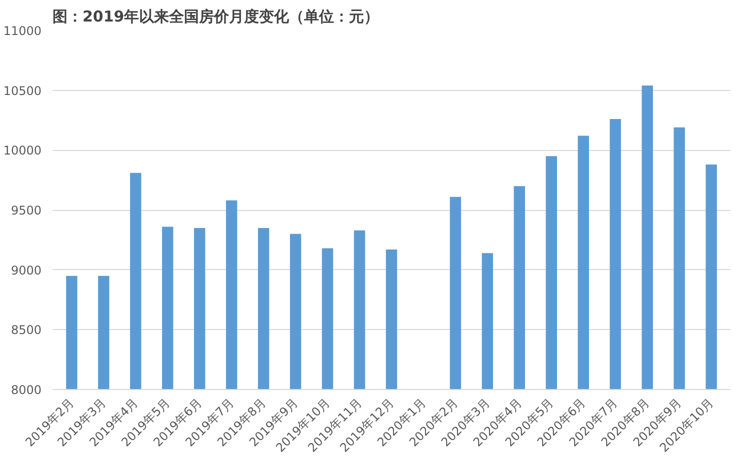 This screenshot has height=467, width=755. I want to click on y-tick-label: 8500, so click(26, 330).